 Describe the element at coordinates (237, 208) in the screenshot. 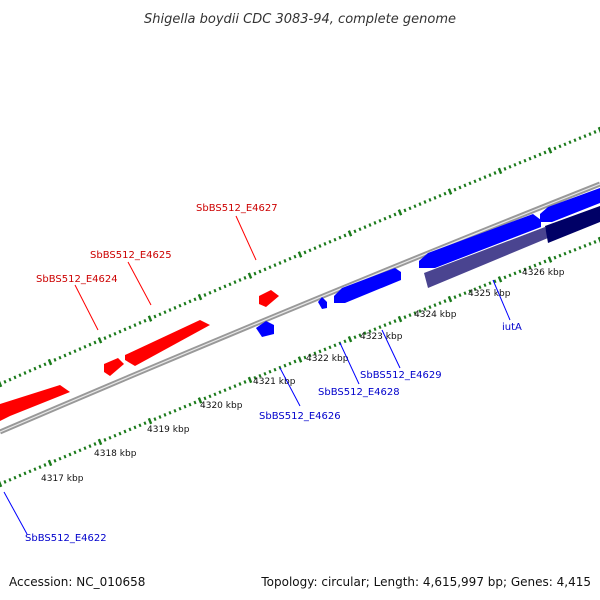

I see `gene-label-forward: SbBS512_E4627` at that location.